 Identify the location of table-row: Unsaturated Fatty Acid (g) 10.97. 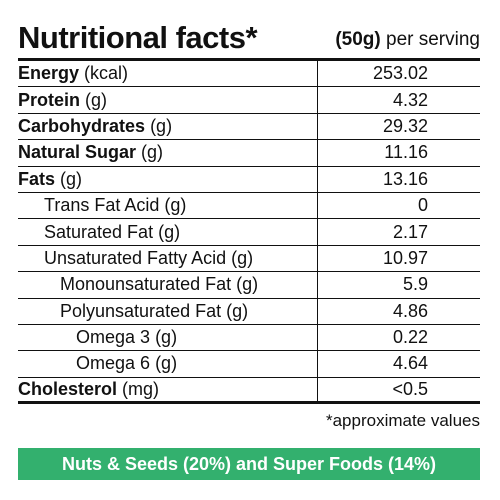
(249, 259).